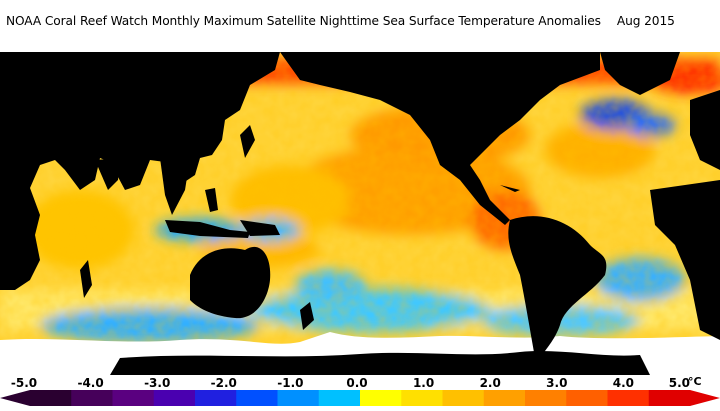 This screenshot has width=720, height=411. Describe the element at coordinates (90, 383) in the screenshot. I see `colorbar-tick-label: -4.0` at that location.